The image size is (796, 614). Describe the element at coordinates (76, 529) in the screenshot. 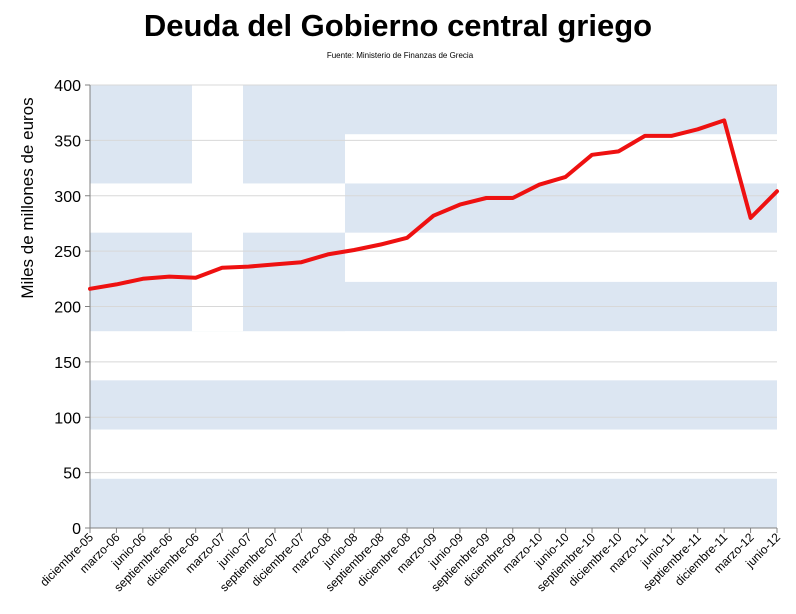

I see `y-tick-label: 0` at that location.